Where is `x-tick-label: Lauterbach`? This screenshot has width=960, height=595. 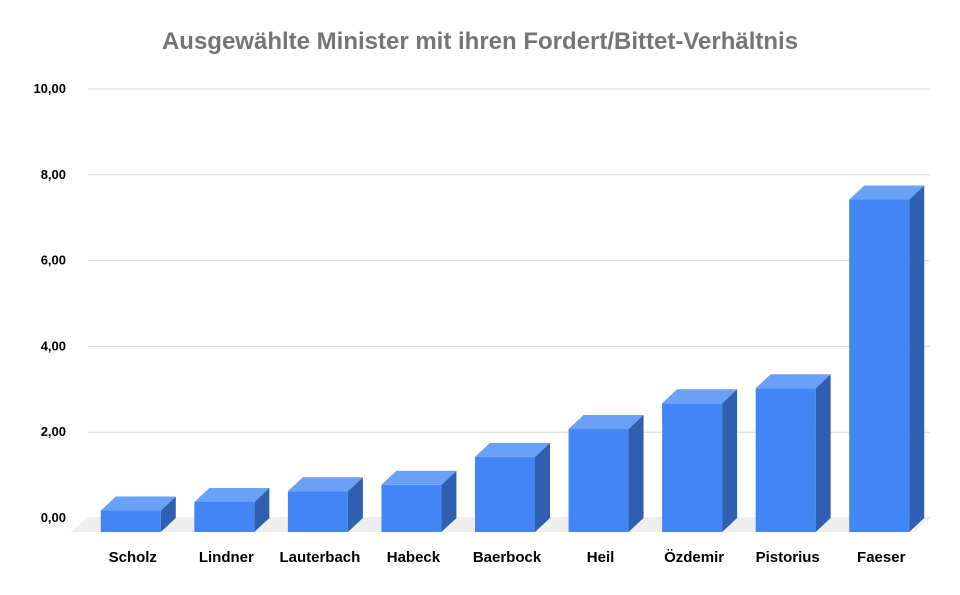 x-tick-label: Lauterbach is located at coordinates (319, 557).